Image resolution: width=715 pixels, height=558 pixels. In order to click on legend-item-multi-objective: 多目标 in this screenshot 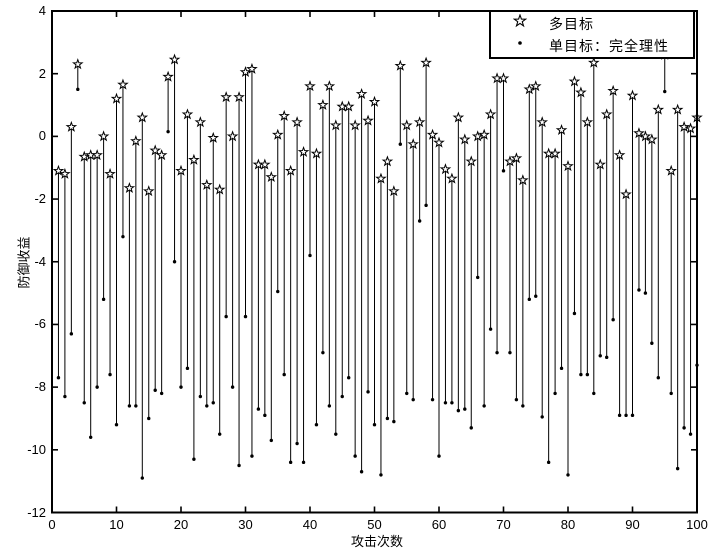, I will do `click(592, 24)`.